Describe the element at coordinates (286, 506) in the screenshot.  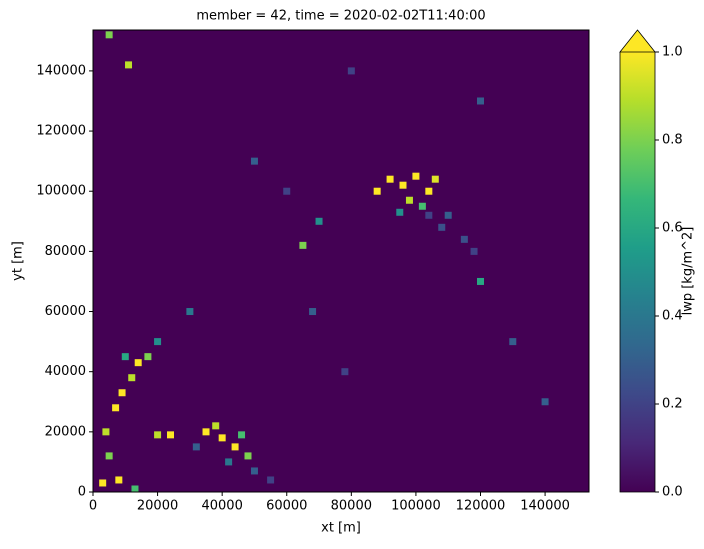
I see `x-tick-label: 60000` at that location.